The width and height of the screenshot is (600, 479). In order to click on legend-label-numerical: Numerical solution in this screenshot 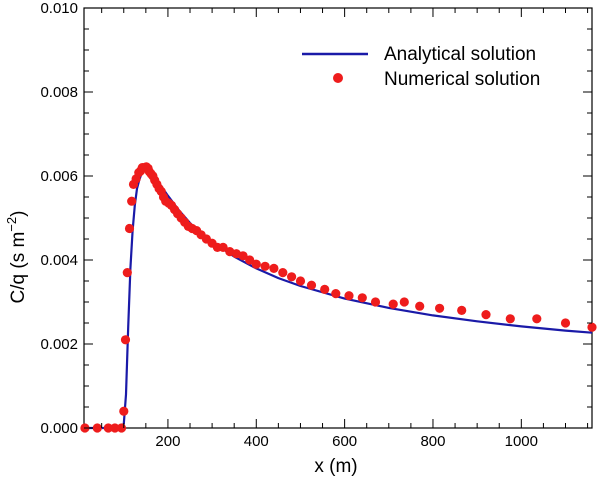, I will do `click(462, 79)`.